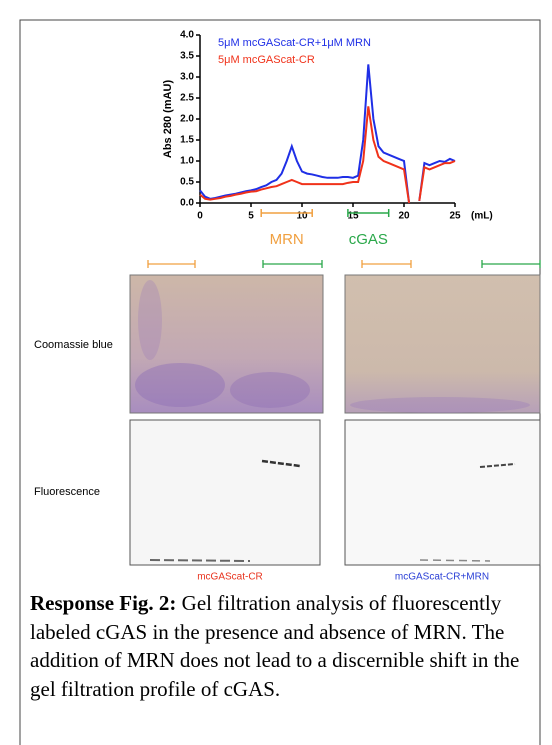 Image resolution: width=552 pixels, height=745 pixels. What do you see at coordinates (335, 492) in the screenshot?
I see `fluorescence-gels` at bounding box center [335, 492].